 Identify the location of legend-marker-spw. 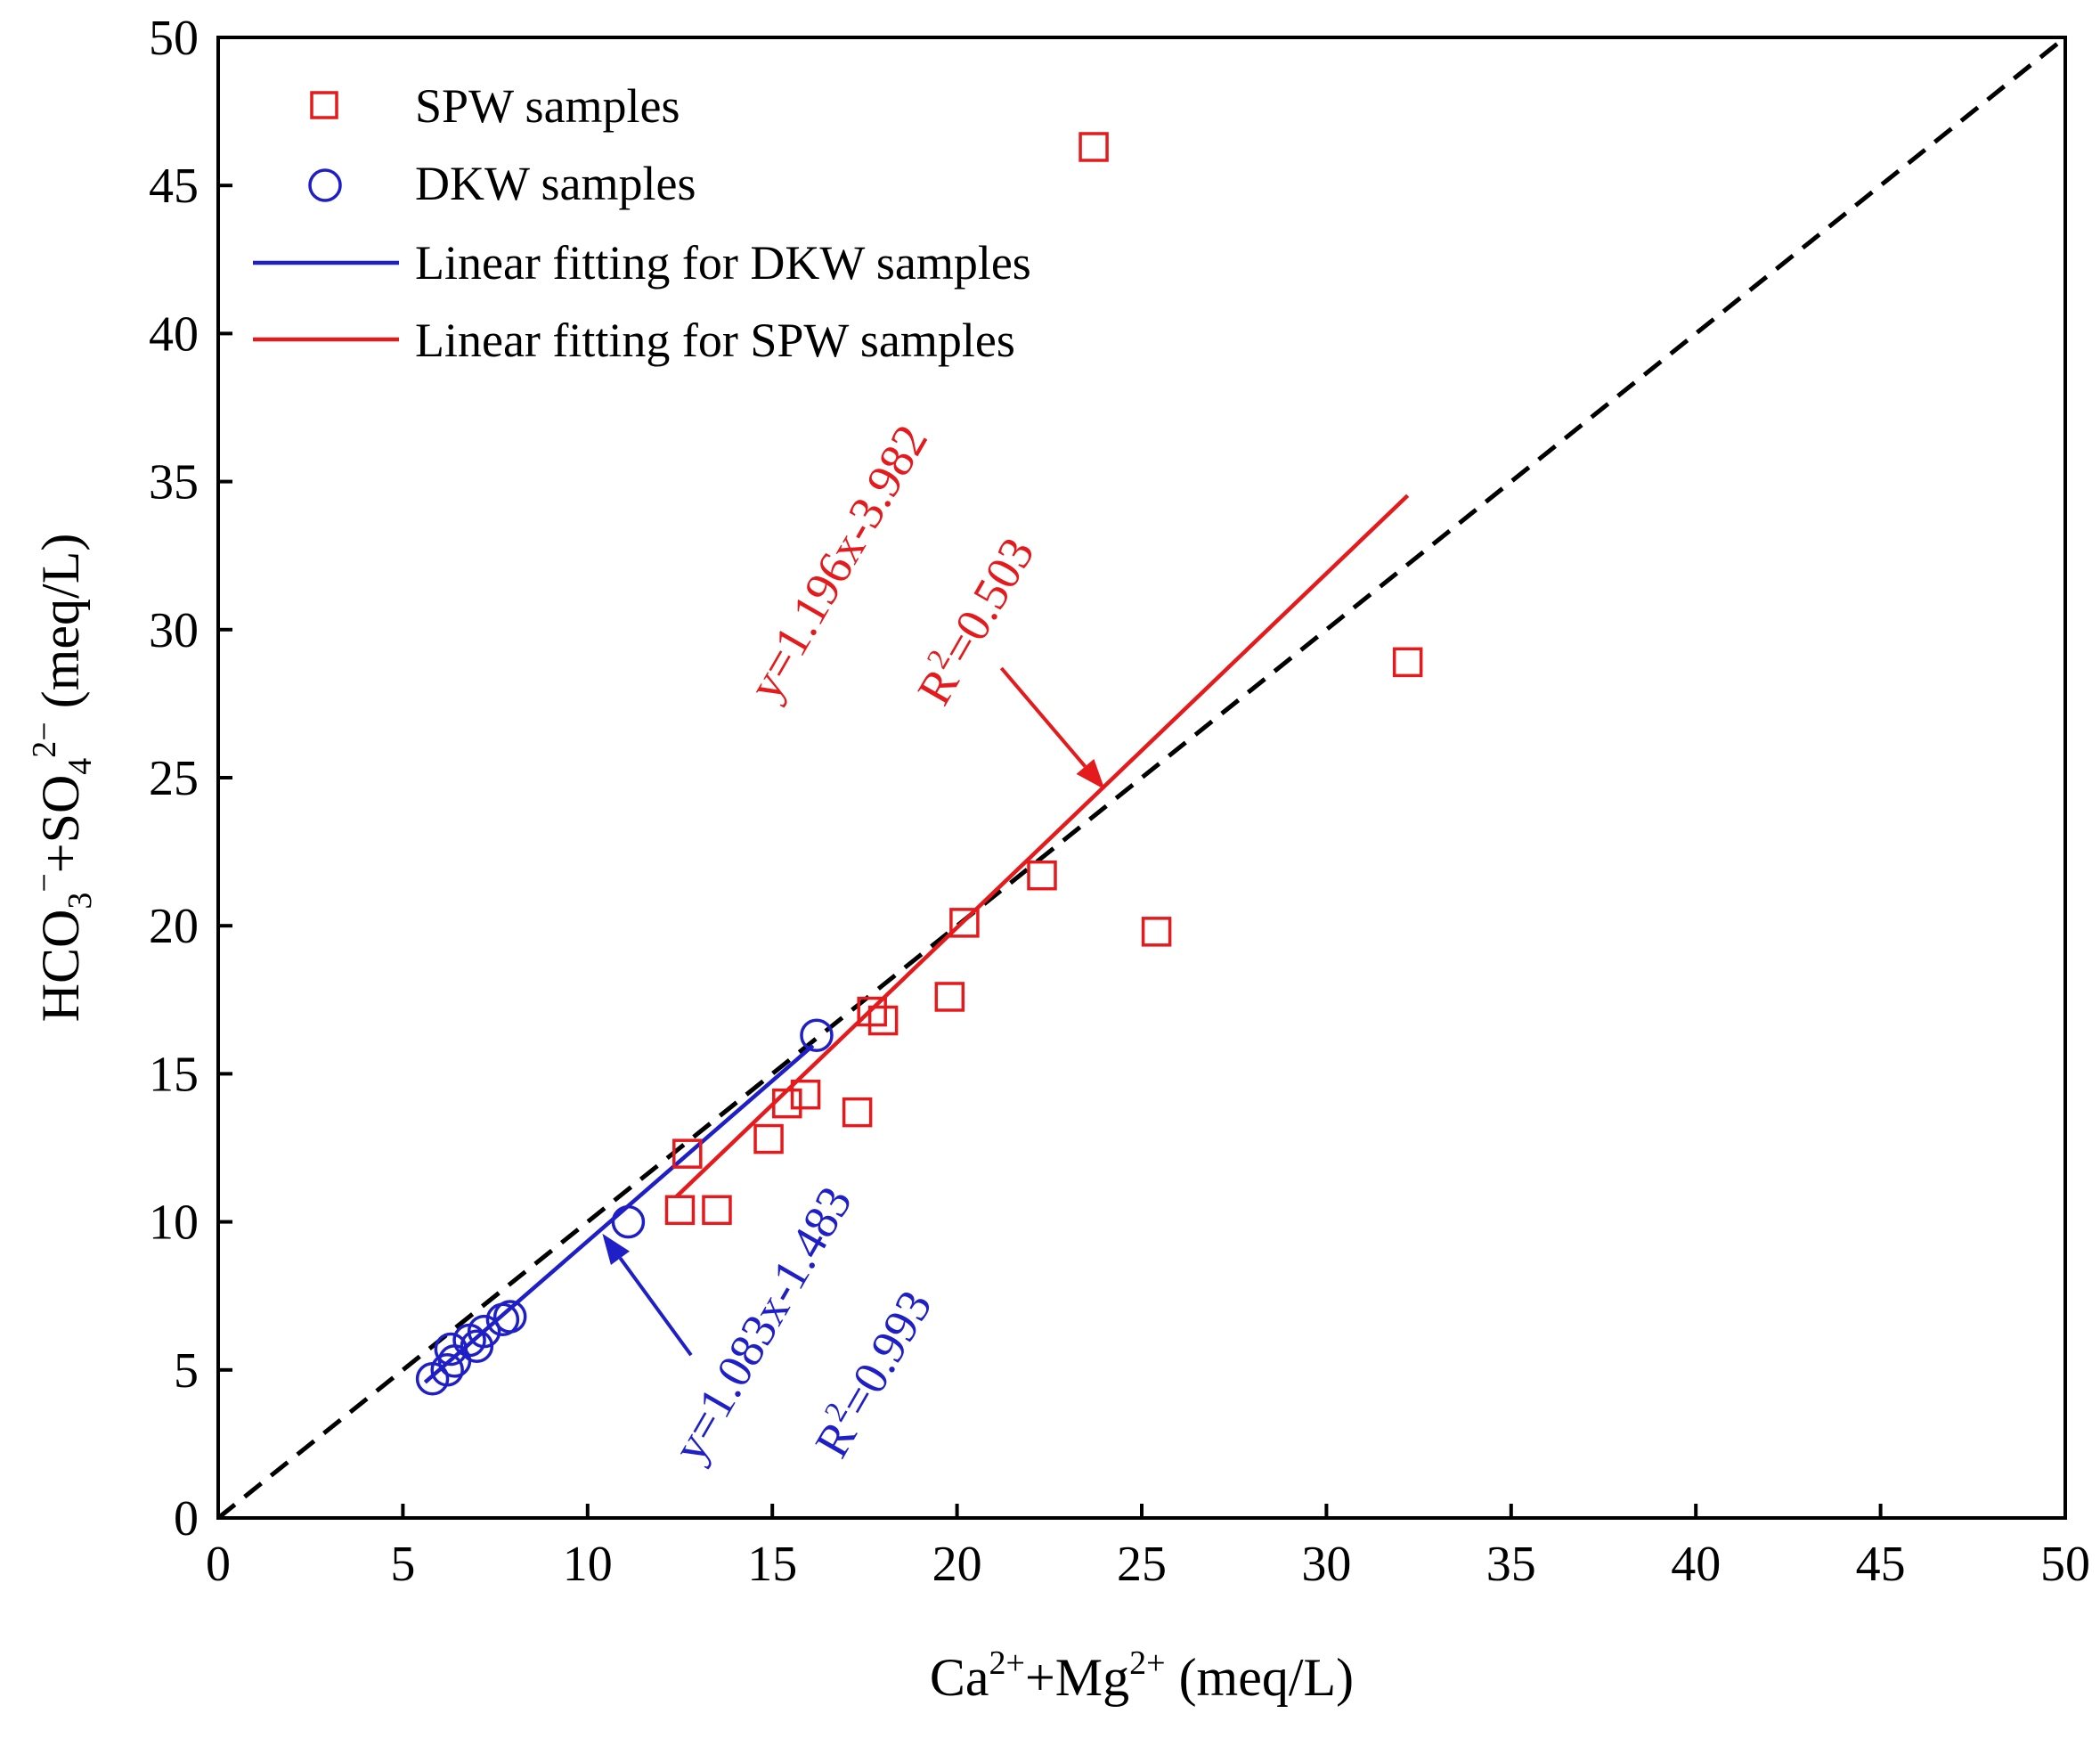
(324, 105).